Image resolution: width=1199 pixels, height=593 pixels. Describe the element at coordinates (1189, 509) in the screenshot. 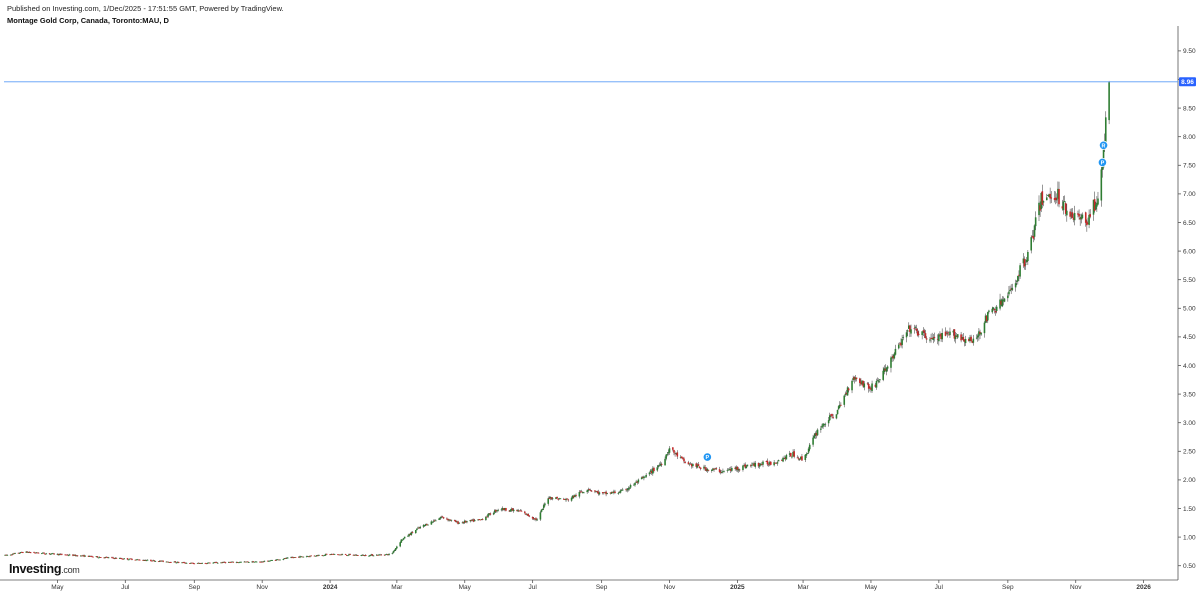

I see `y-tick-label: 1.50` at that location.